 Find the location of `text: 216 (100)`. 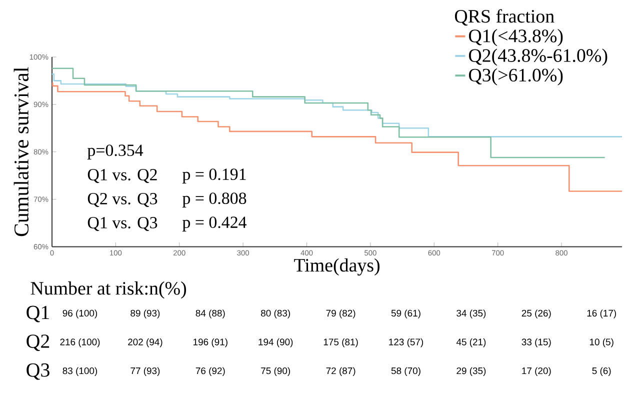

text: 216 (100) is located at coordinates (80, 343).